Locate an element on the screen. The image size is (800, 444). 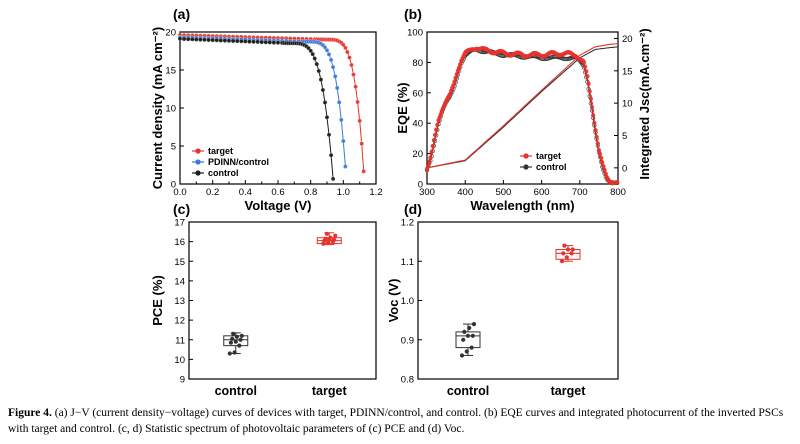
panel-d-y-tick-label: 1.1 is located at coordinates (407, 262).